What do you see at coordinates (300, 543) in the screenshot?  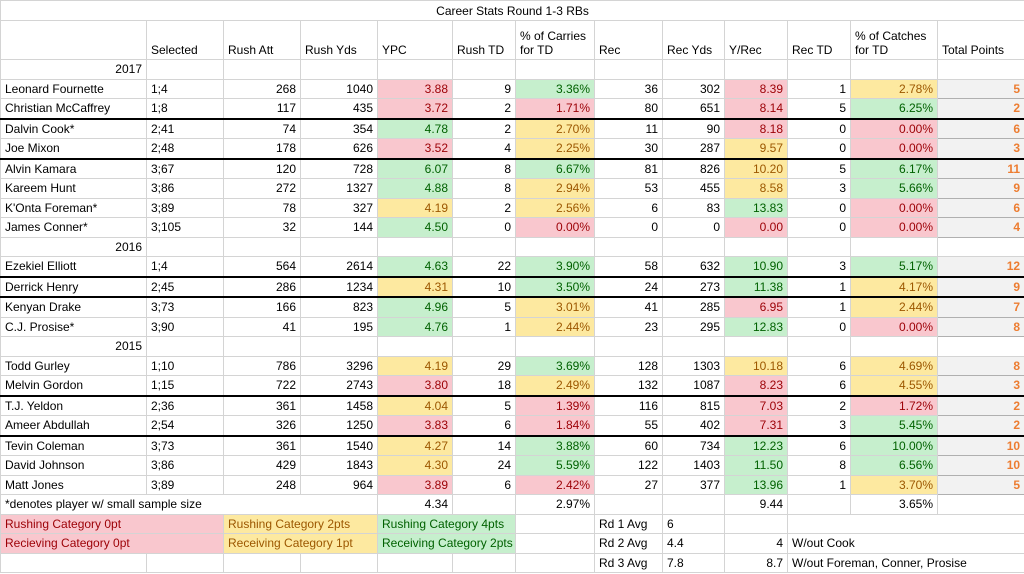 I see `legend-receiving-yellow: Receiving Category 1pt` at bounding box center [300, 543].